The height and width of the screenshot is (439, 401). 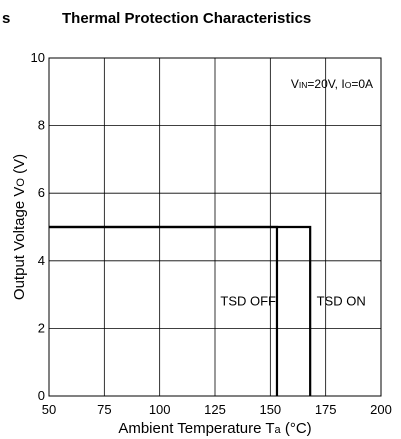 What do you see at coordinates (104, 409) in the screenshot?
I see `x-tick-label: 75` at bounding box center [104, 409].